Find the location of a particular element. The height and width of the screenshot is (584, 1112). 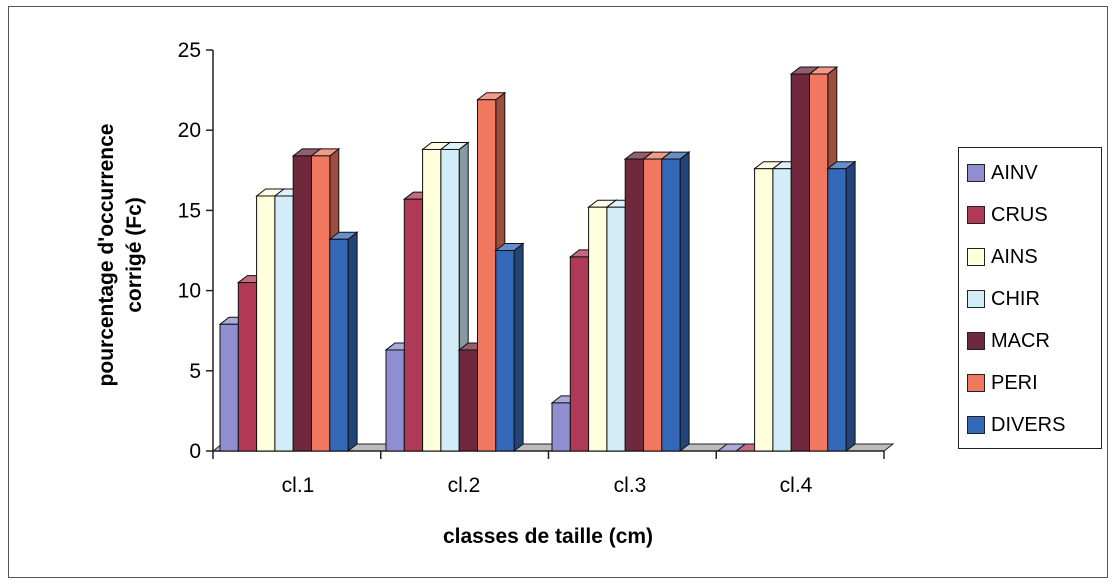

legend-label-ainv: AINV is located at coordinates (1014, 172).